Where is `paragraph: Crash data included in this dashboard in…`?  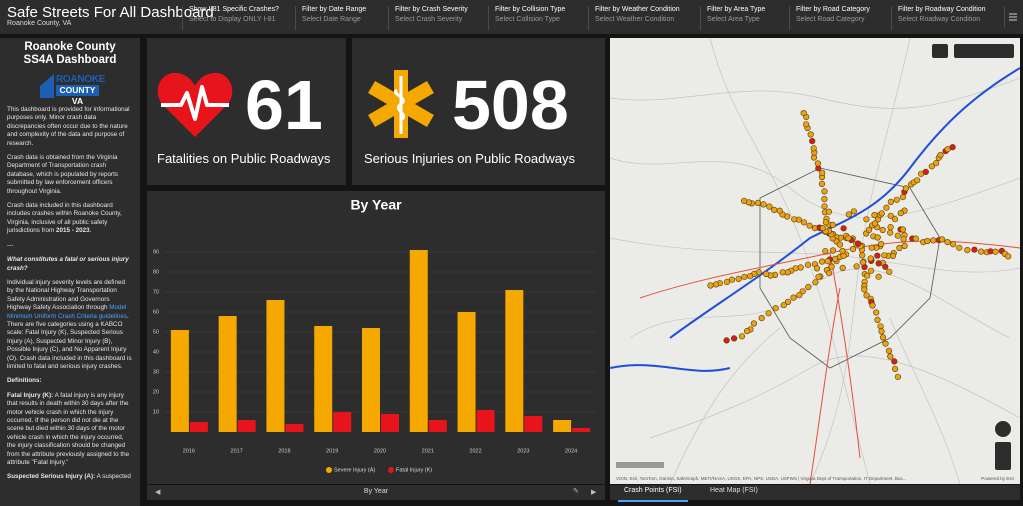
paragraph: Crash data included in this dashboard in… is located at coordinates (70, 219).